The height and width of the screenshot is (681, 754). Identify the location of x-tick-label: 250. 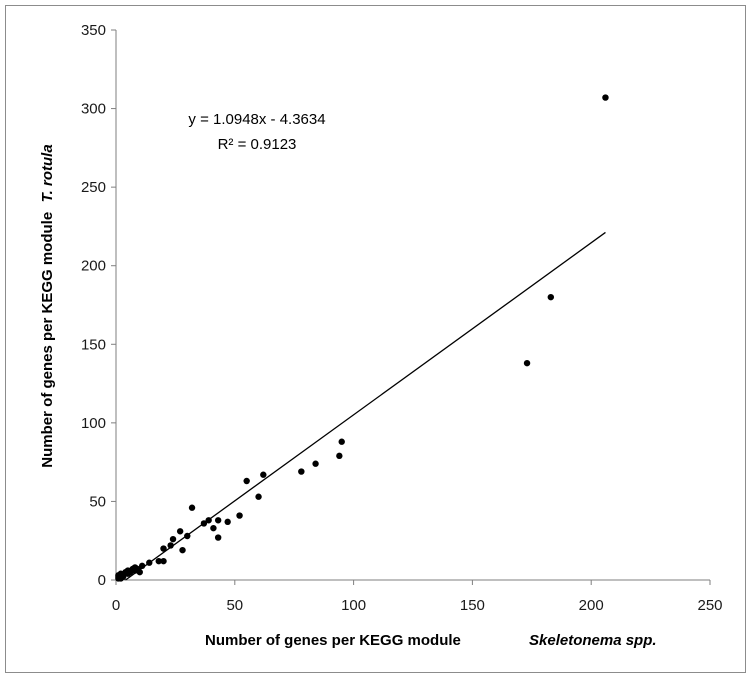
(709, 605).